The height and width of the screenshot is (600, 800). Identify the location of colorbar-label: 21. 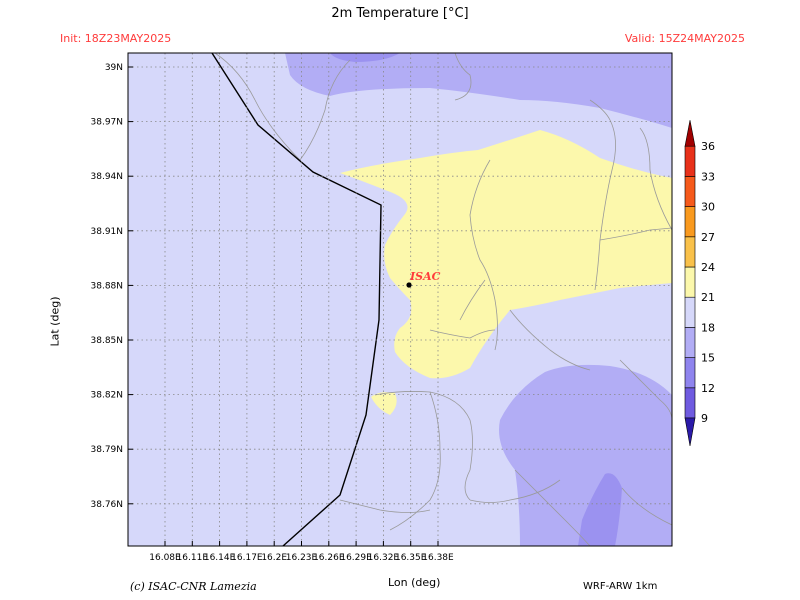
(708, 297).